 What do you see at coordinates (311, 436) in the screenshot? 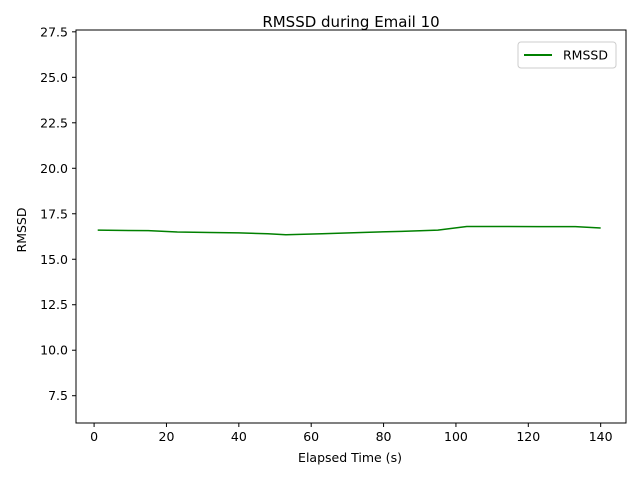
I see `x-tick-label: 60` at bounding box center [311, 436].